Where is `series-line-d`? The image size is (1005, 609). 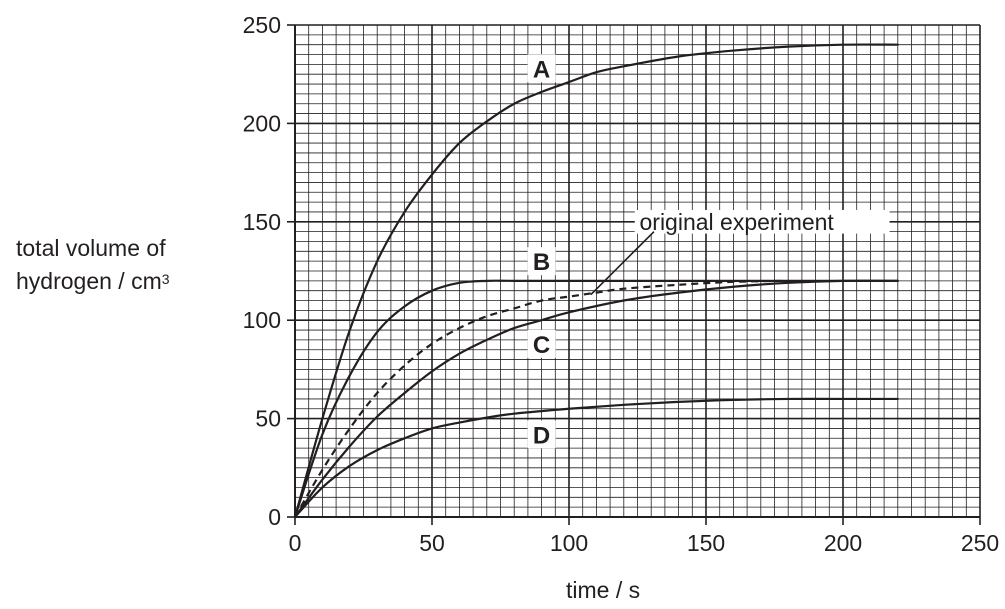
series-line-d is located at coordinates (596, 458).